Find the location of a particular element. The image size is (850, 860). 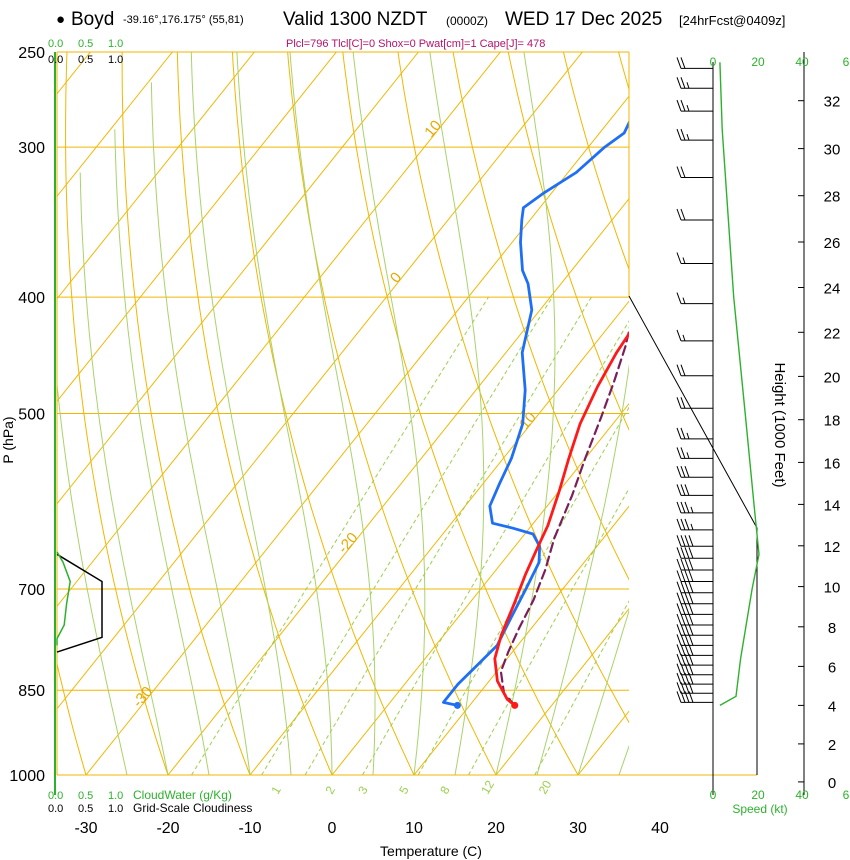

height-tick-label: 18 is located at coordinates (832, 421).